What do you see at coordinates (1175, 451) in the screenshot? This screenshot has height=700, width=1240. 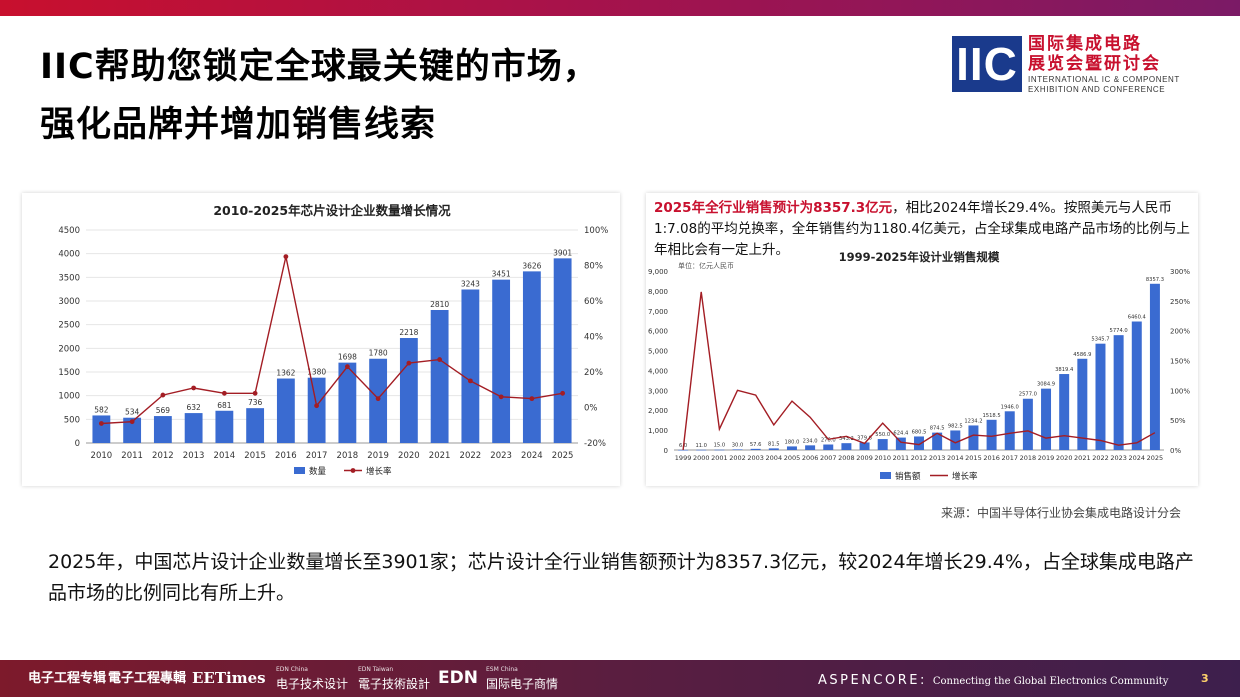 I see `y-right-tick-label: 0%` at bounding box center [1175, 451].